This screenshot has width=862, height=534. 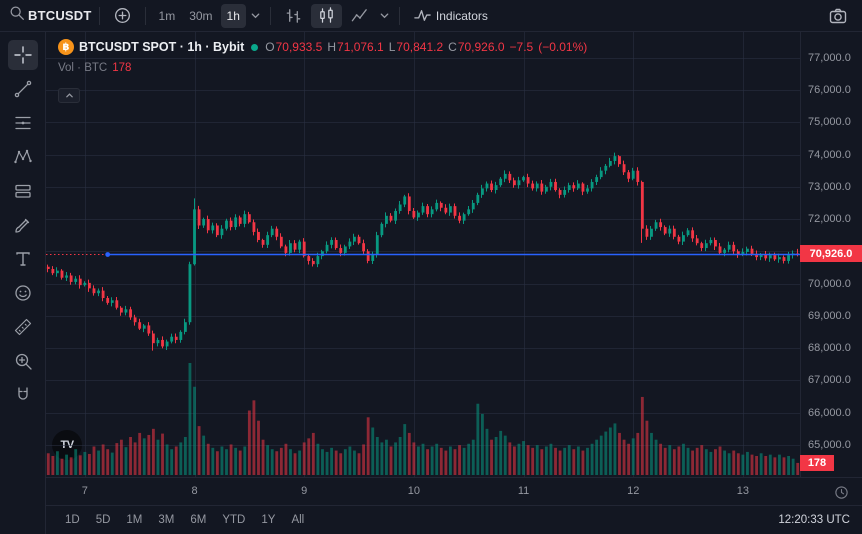 What do you see at coordinates (255, 16) in the screenshot?
I see `intervals-chevron-down-icon` at bounding box center [255, 16].